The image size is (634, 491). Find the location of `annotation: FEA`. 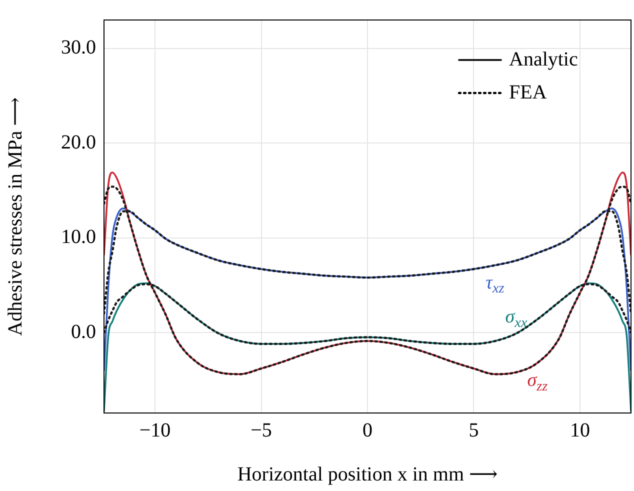

annotation: FEA is located at coordinates (528, 92).